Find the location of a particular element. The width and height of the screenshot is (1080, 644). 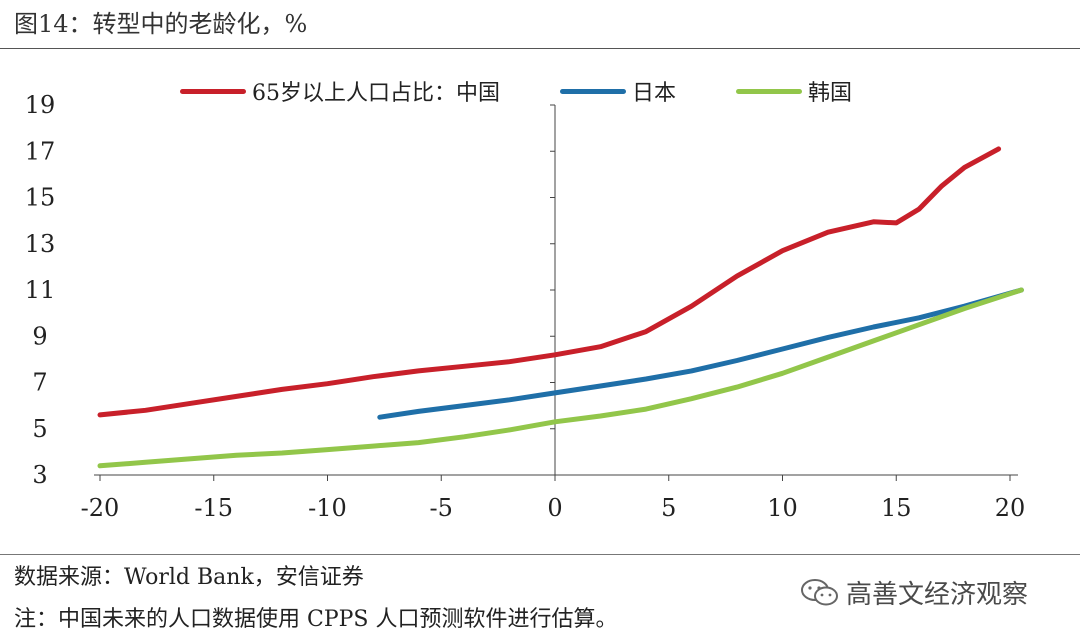

watermark-text: 高善文经济观察 is located at coordinates (937, 595).